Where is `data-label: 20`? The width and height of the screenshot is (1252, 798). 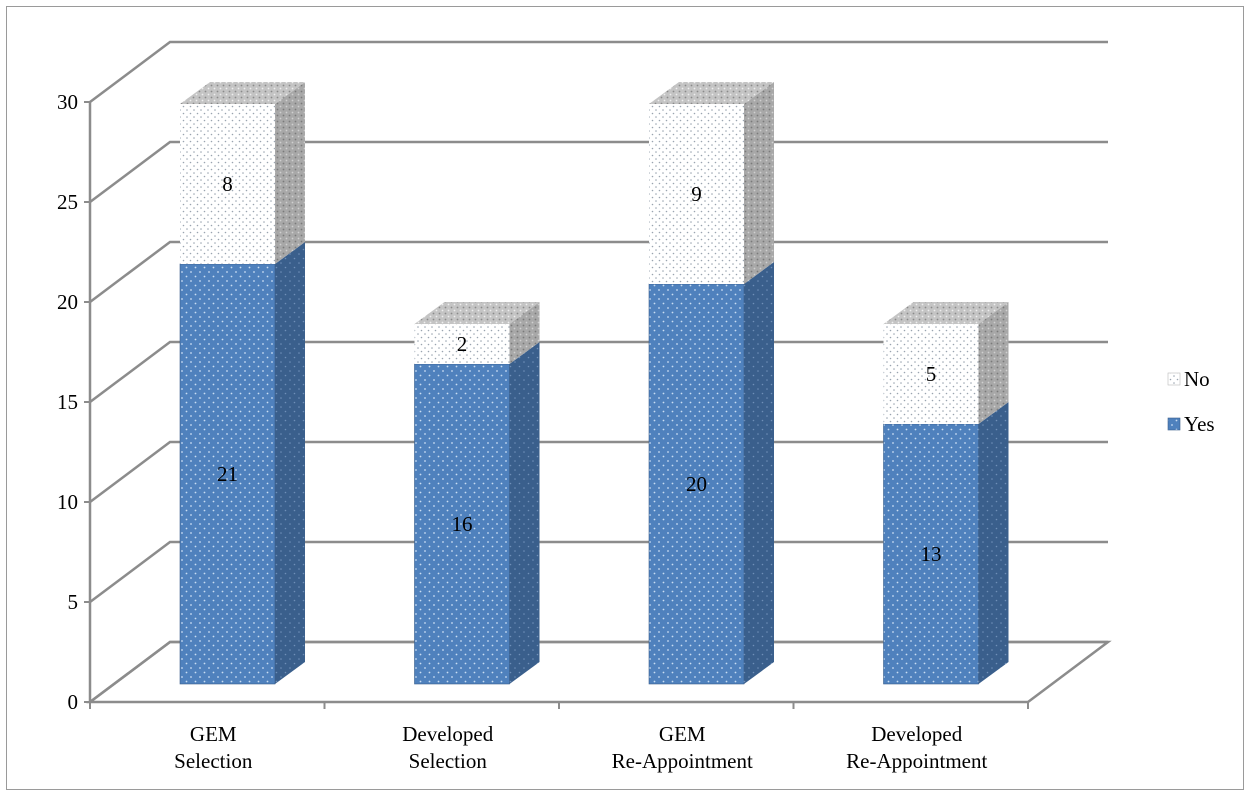
data-label: 20 is located at coordinates (696, 484).